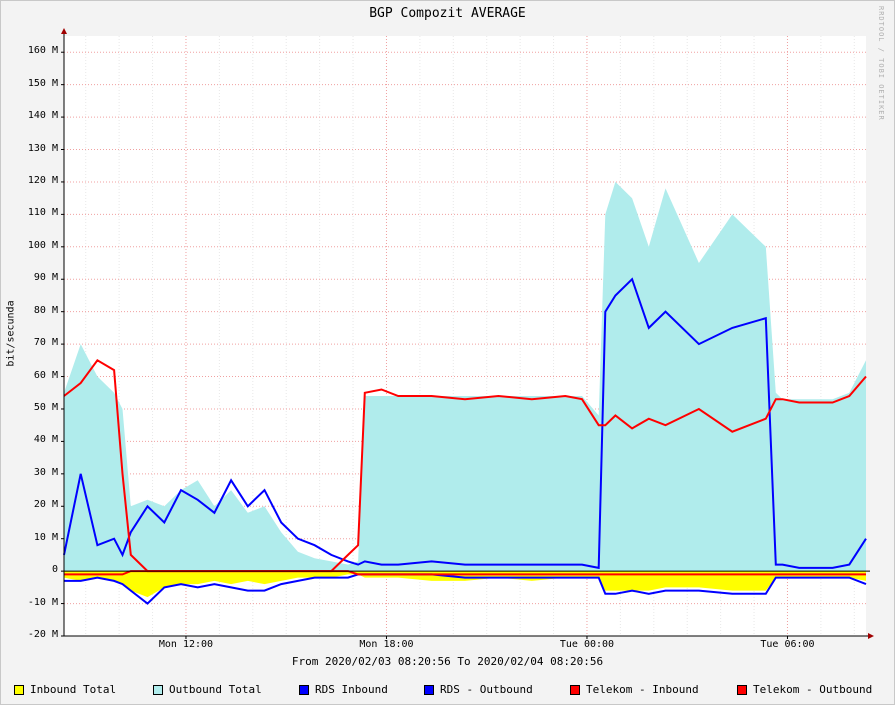 This screenshot has width=895, height=705. Describe the element at coordinates (42, 213) in the screenshot. I see `y-tick-label: 110 M` at that location.